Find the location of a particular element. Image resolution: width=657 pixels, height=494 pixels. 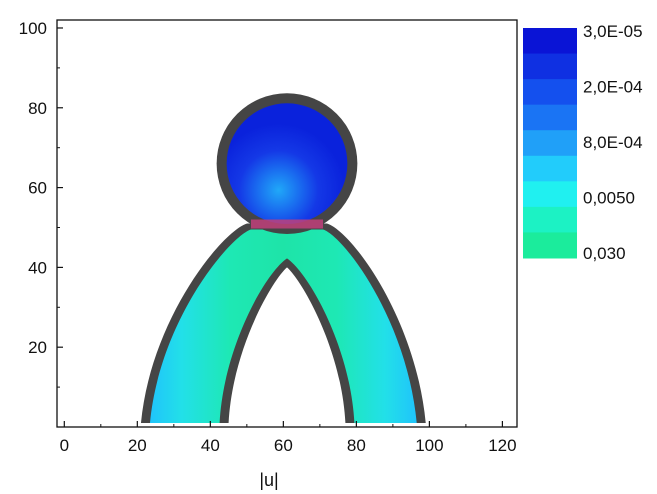

y-tick-label: 100 is located at coordinates (33, 28).